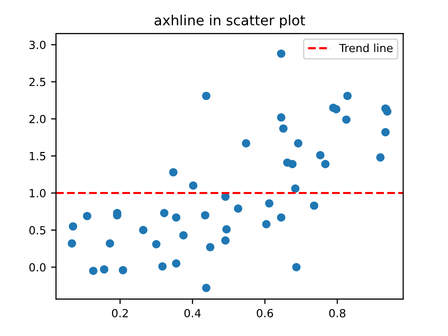 This screenshot has width=448, height=336. What do you see at coordinates (230, 21) in the screenshot?
I see `chart-title: axhline in scatter plot` at bounding box center [230, 21].